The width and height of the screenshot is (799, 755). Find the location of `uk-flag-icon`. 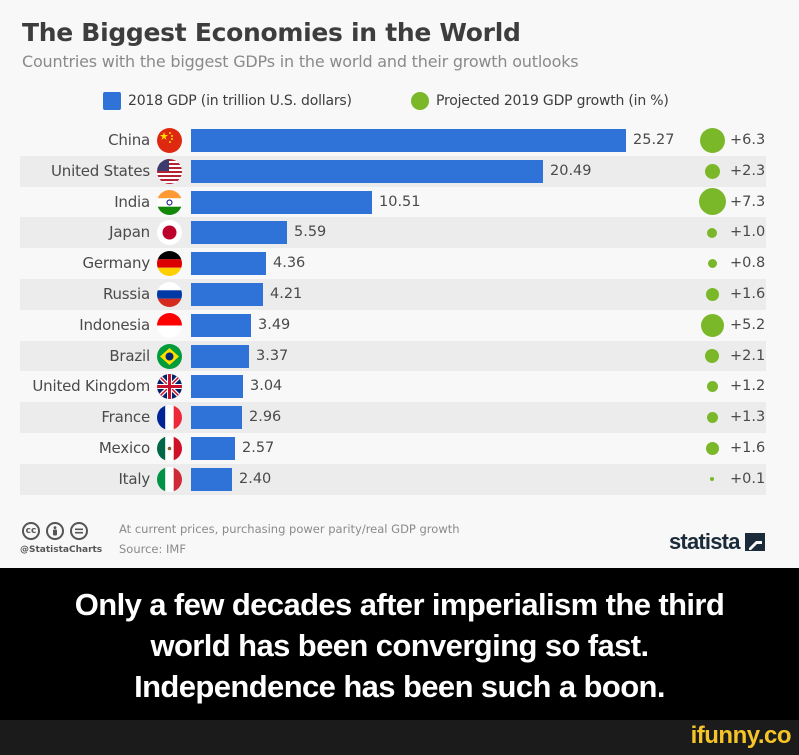

uk-flag-icon is located at coordinates (169, 387).